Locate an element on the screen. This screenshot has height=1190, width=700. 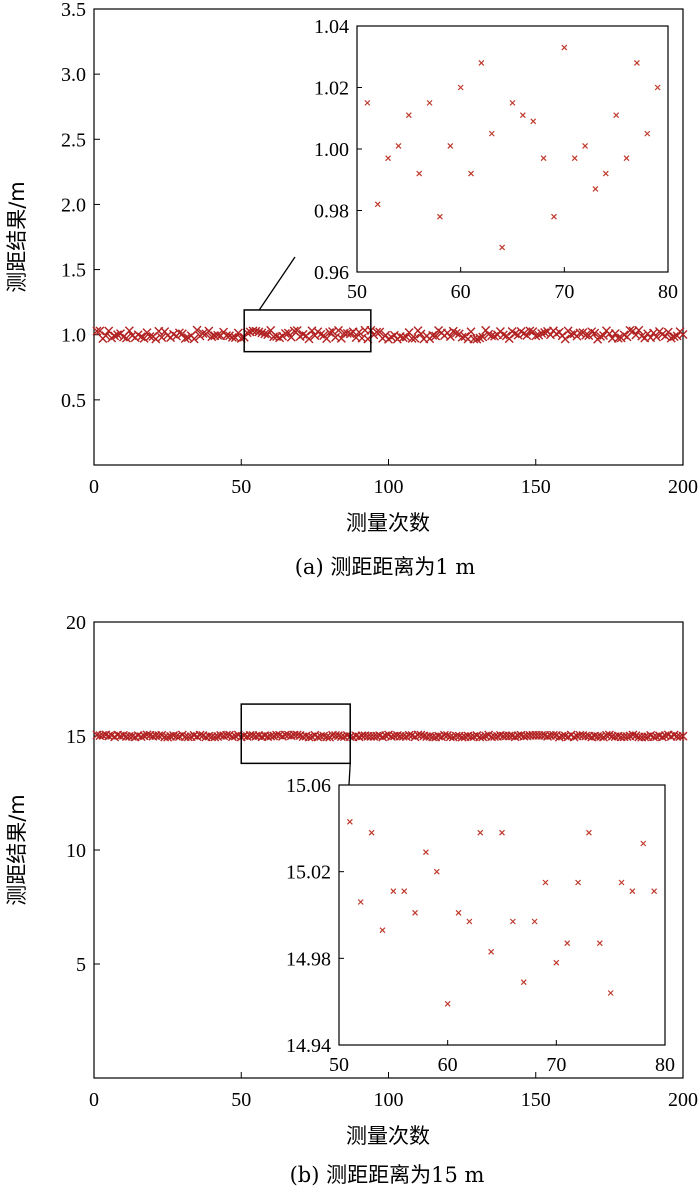
panel-a-zoom-connector is located at coordinates (277, 283).